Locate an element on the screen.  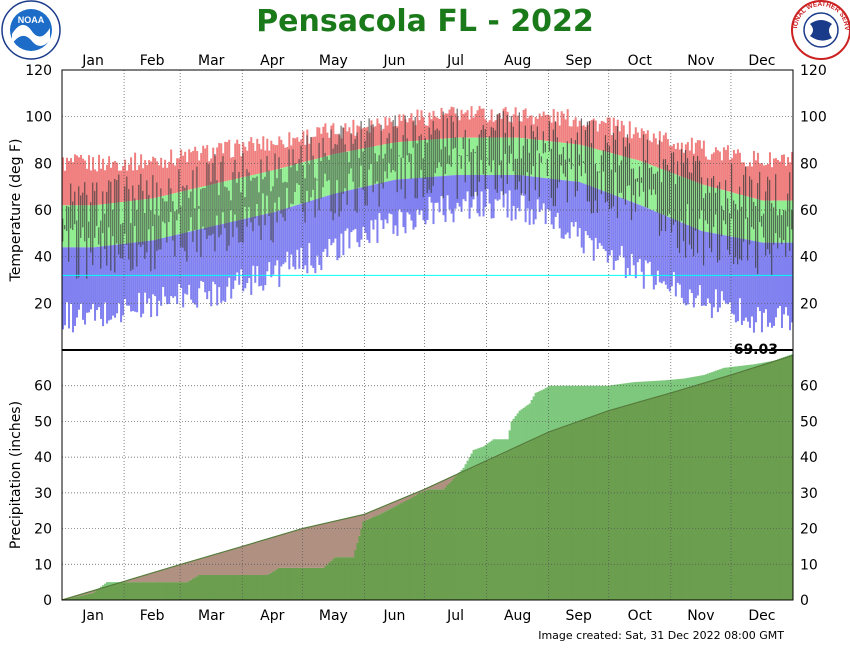
normal-range-bar is located at coordinates (511, 156).